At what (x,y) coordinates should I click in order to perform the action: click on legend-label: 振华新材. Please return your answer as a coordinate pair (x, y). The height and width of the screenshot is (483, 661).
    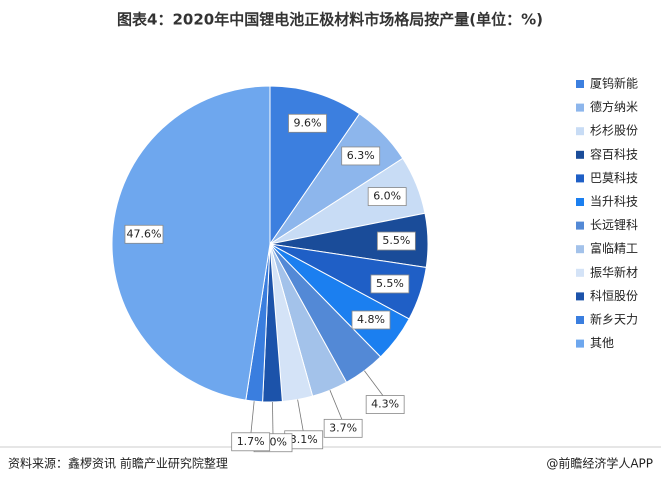
    Looking at the image, I should click on (614, 271).